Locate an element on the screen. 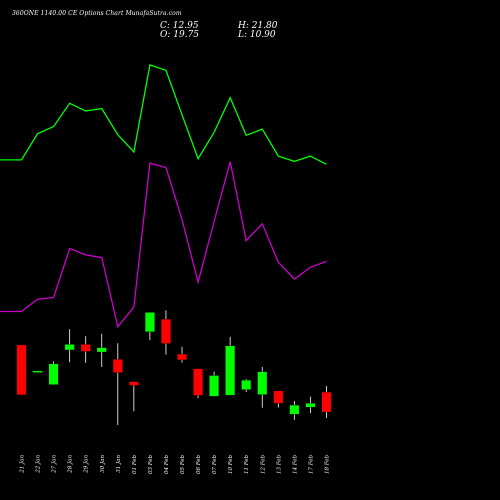 The height and width of the screenshot is (500, 500). x-tick-label: 22 Jan is located at coordinates (39, 464).